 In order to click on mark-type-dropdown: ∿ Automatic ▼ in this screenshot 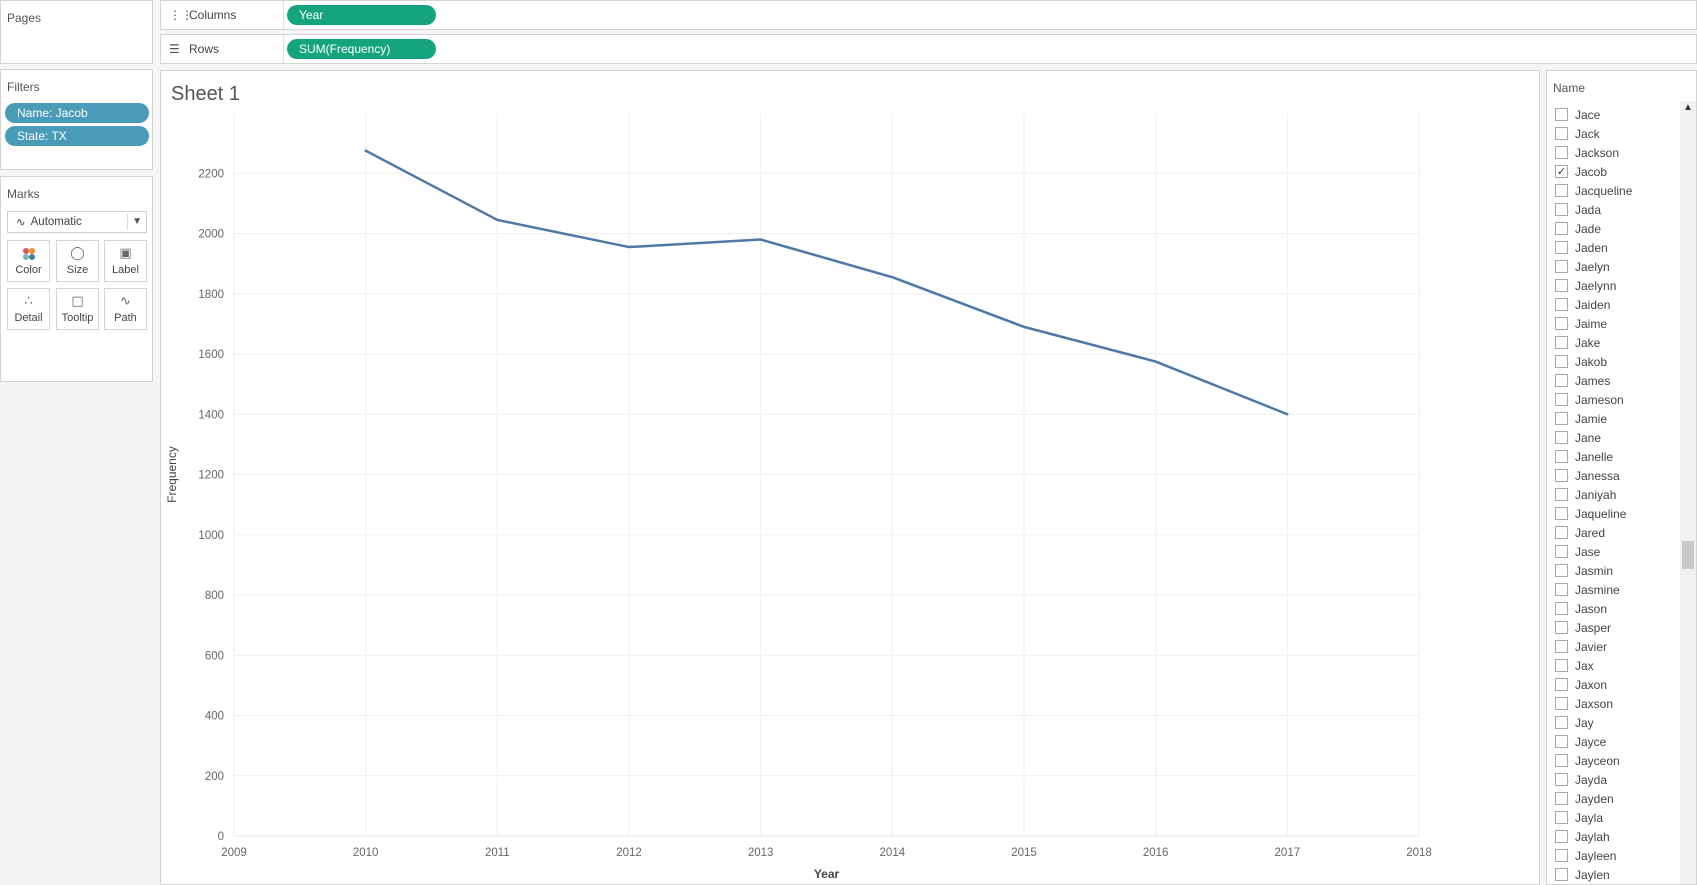, I will do `click(77, 222)`.